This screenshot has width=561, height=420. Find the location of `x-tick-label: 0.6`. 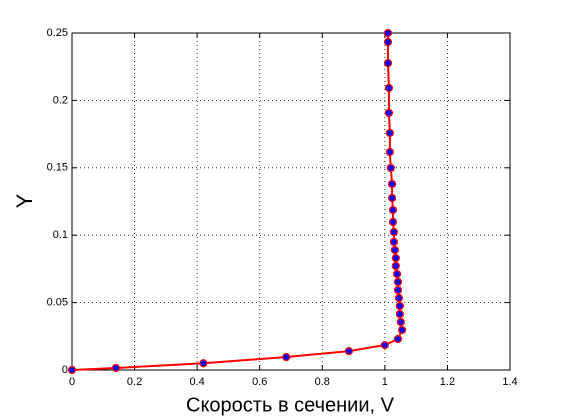

x-tick-label: 0.6 is located at coordinates (259, 382).